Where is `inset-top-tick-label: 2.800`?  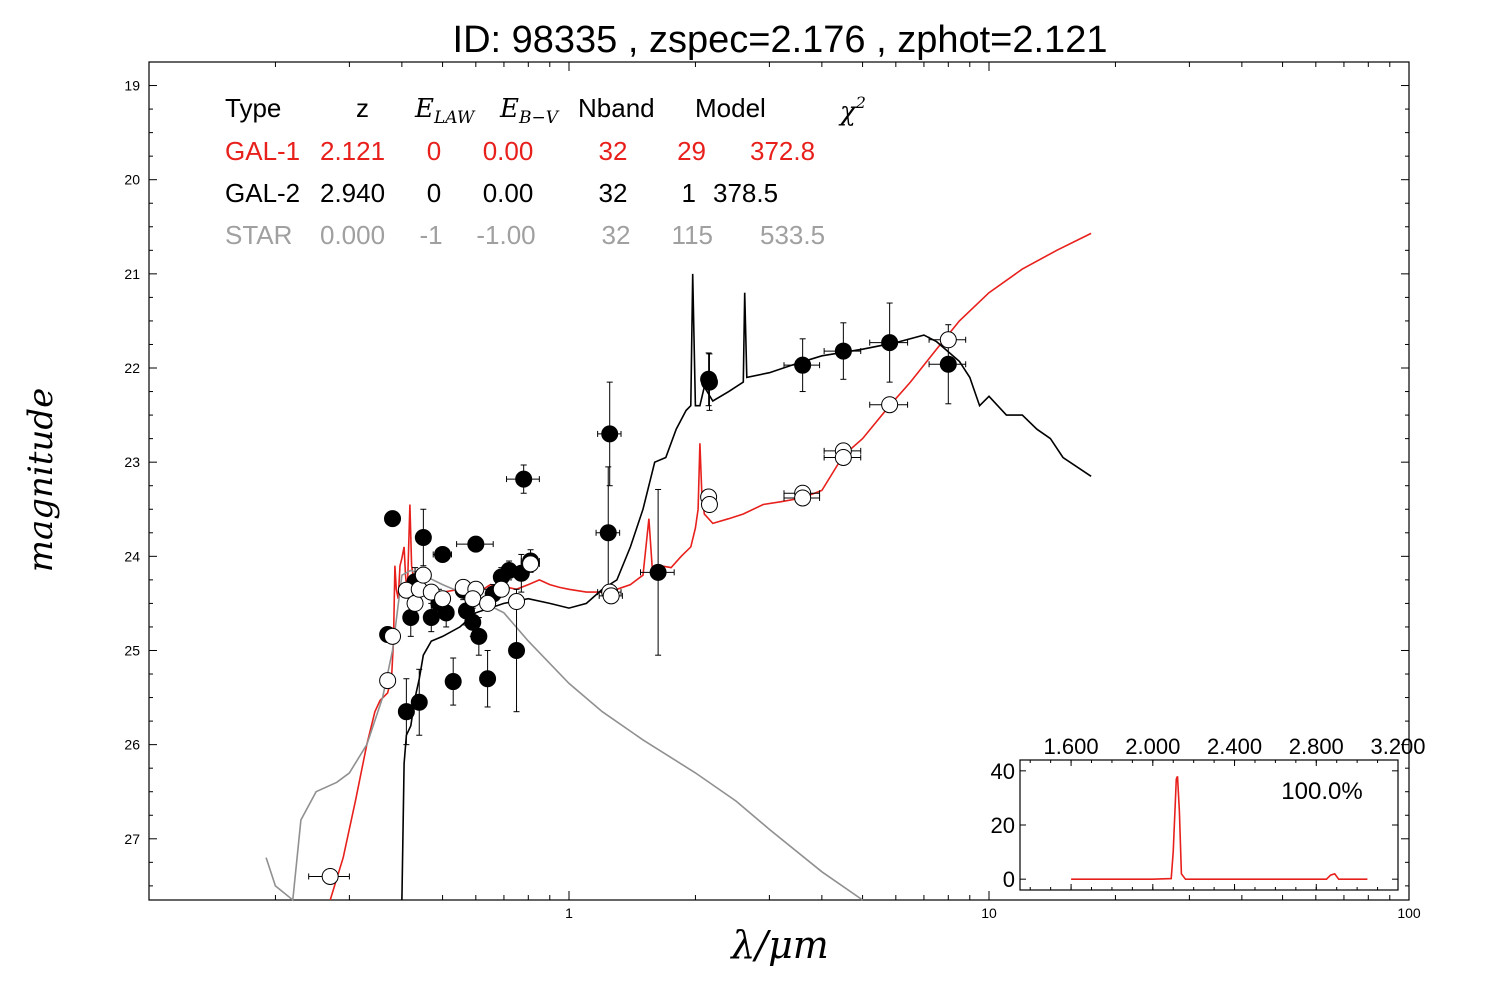 inset-top-tick-label: 2.800 is located at coordinates (1316, 746).